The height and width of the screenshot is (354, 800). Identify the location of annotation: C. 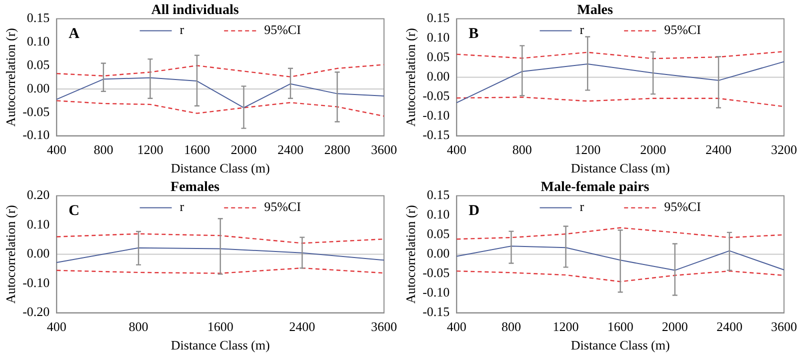
(74, 211).